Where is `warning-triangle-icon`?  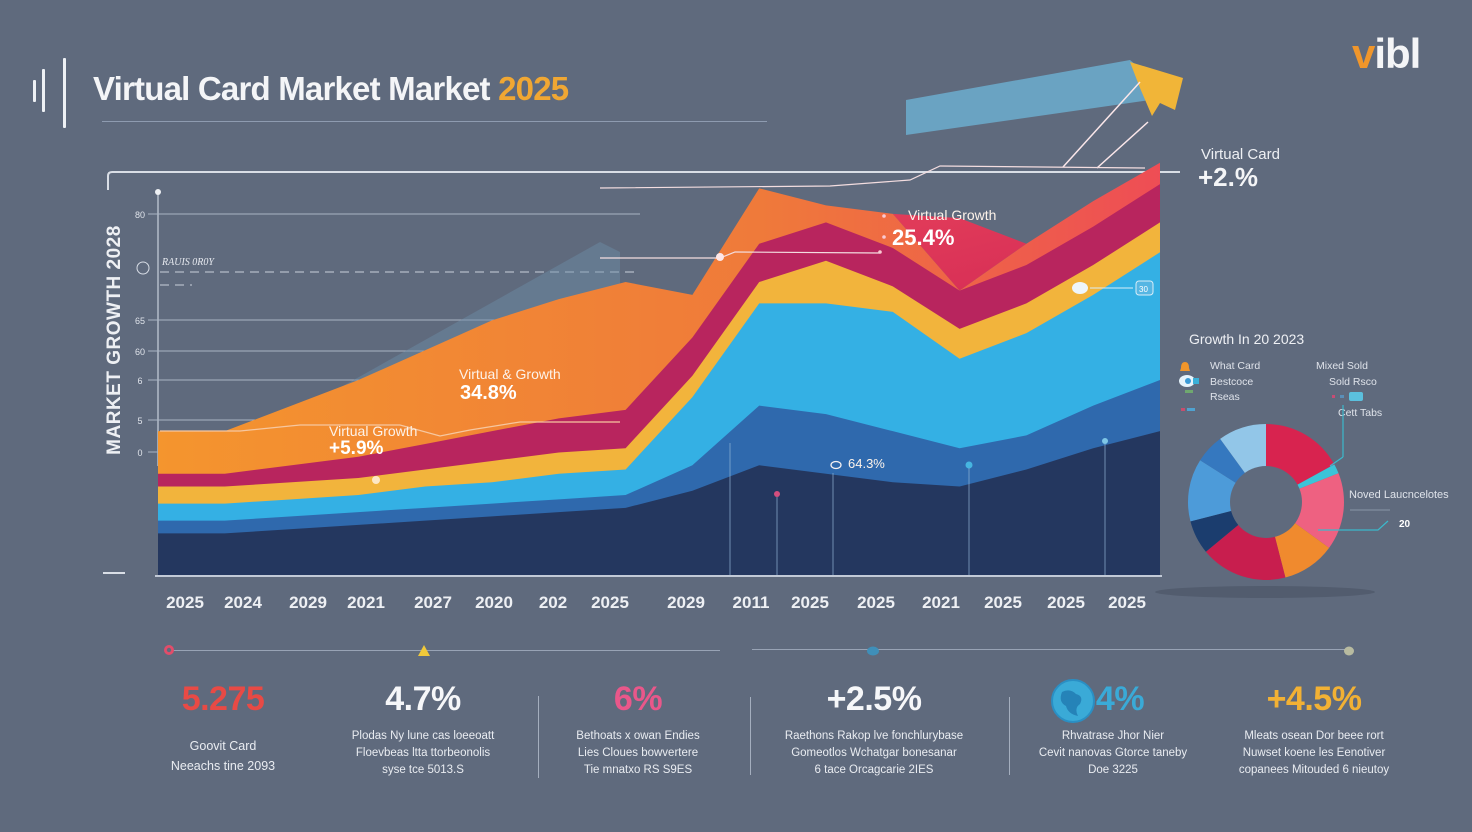 warning-triangle-icon is located at coordinates (424, 650).